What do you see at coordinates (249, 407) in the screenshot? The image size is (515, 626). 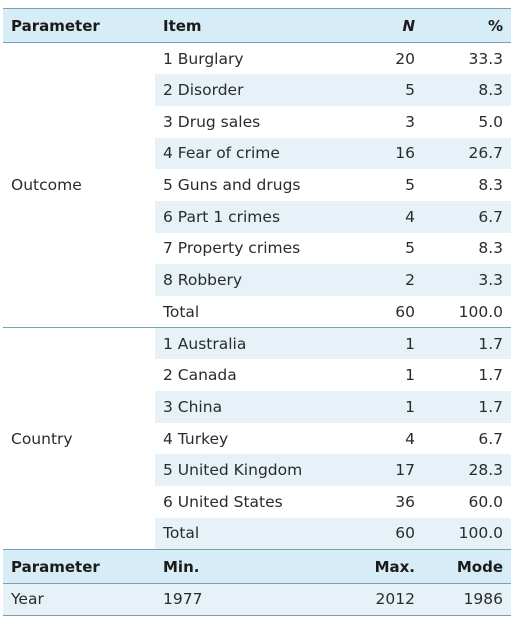 I see `item-cell: 3 China` at bounding box center [249, 407].